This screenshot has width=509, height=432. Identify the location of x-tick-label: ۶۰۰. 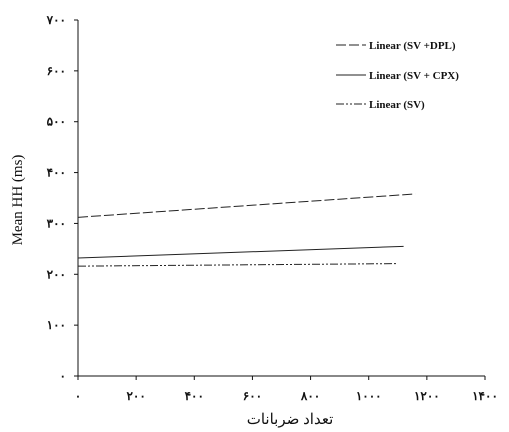
(252, 396).